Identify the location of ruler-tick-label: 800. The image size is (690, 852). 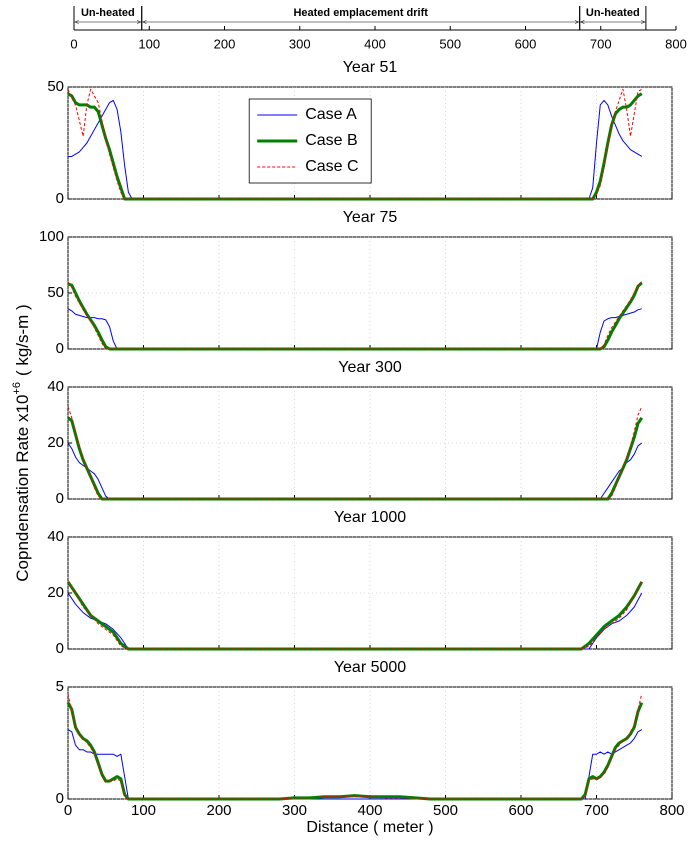
(676, 43).